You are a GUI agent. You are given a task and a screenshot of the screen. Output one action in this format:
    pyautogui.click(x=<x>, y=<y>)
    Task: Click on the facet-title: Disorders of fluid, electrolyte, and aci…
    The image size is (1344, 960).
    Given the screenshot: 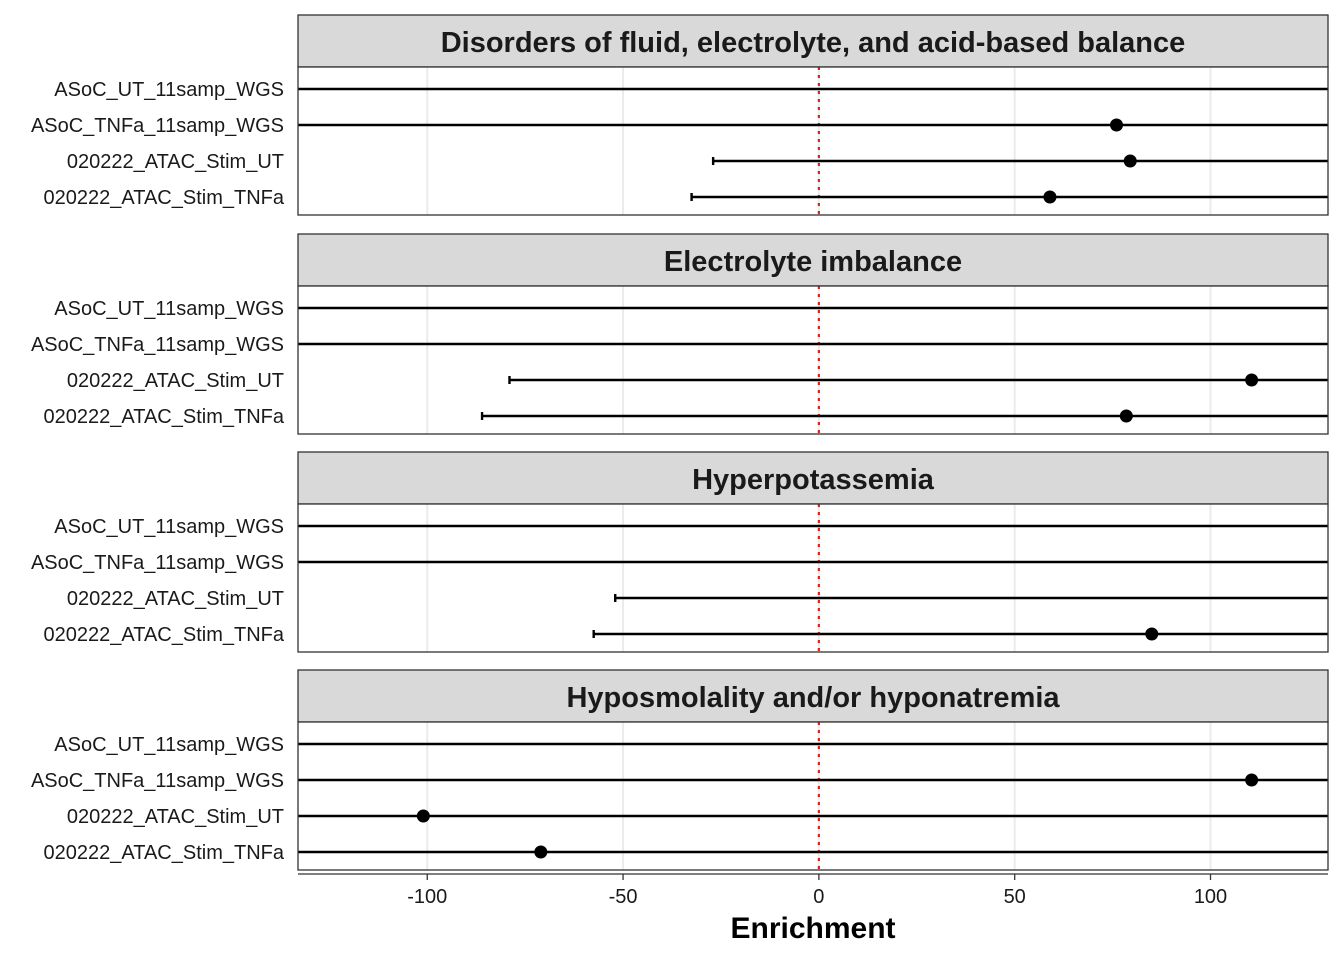 What is the action you would take?
    pyautogui.click(x=813, y=43)
    